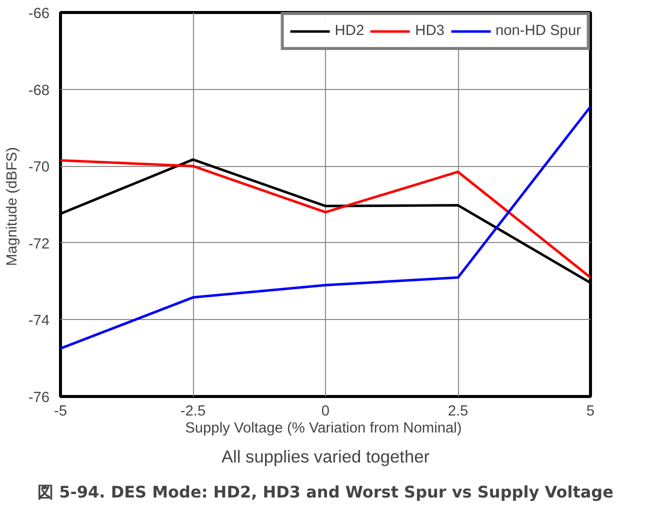 This screenshot has height=518, width=664. I want to click on y-tick-label: -72, so click(39, 244).